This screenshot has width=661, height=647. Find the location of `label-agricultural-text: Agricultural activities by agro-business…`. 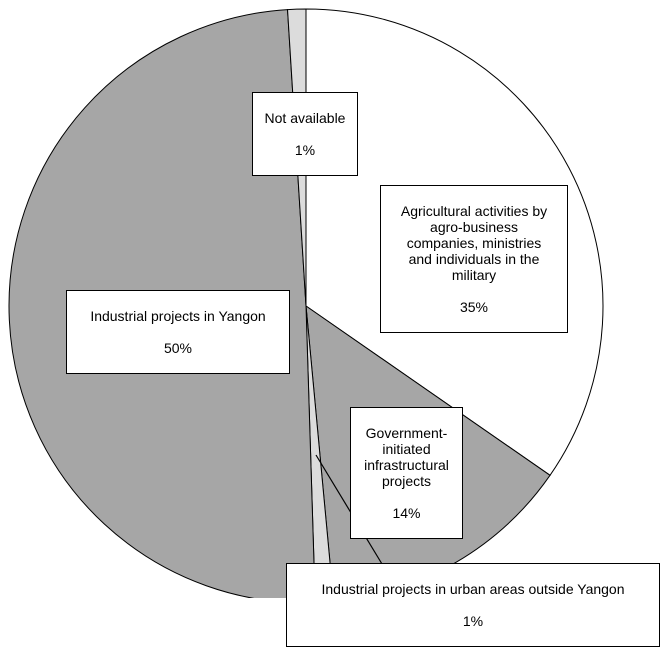

label-agricultural-text: Agricultural activities by agro-business… is located at coordinates (474, 243).